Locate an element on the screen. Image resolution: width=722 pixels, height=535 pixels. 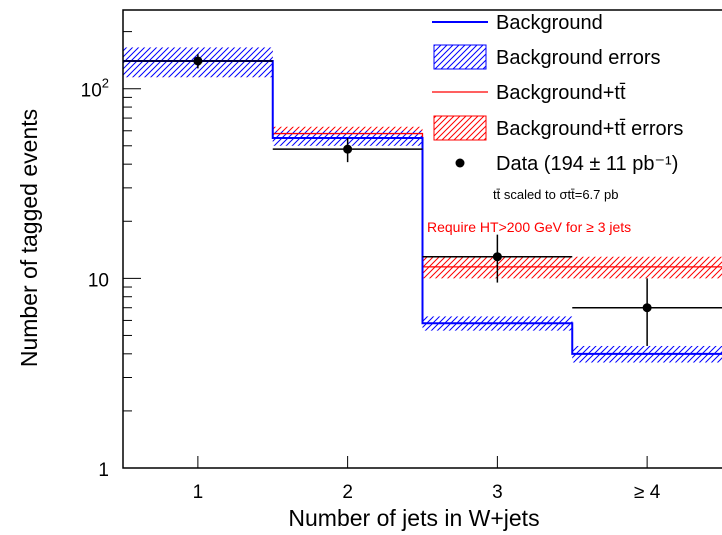
legend-label-sig: Background+tt̄ is located at coordinates (561, 93).